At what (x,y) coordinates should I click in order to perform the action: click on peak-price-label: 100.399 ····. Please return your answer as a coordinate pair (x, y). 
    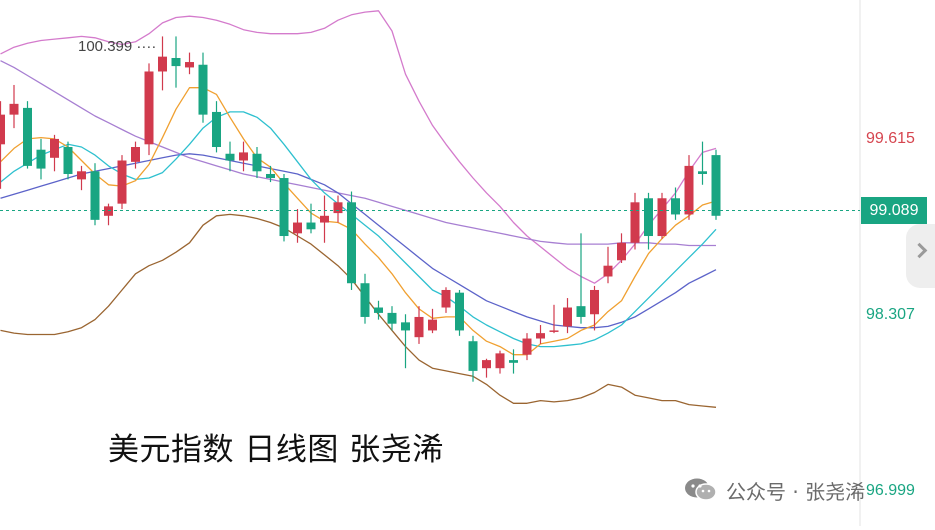
    Looking at the image, I should click on (117, 46).